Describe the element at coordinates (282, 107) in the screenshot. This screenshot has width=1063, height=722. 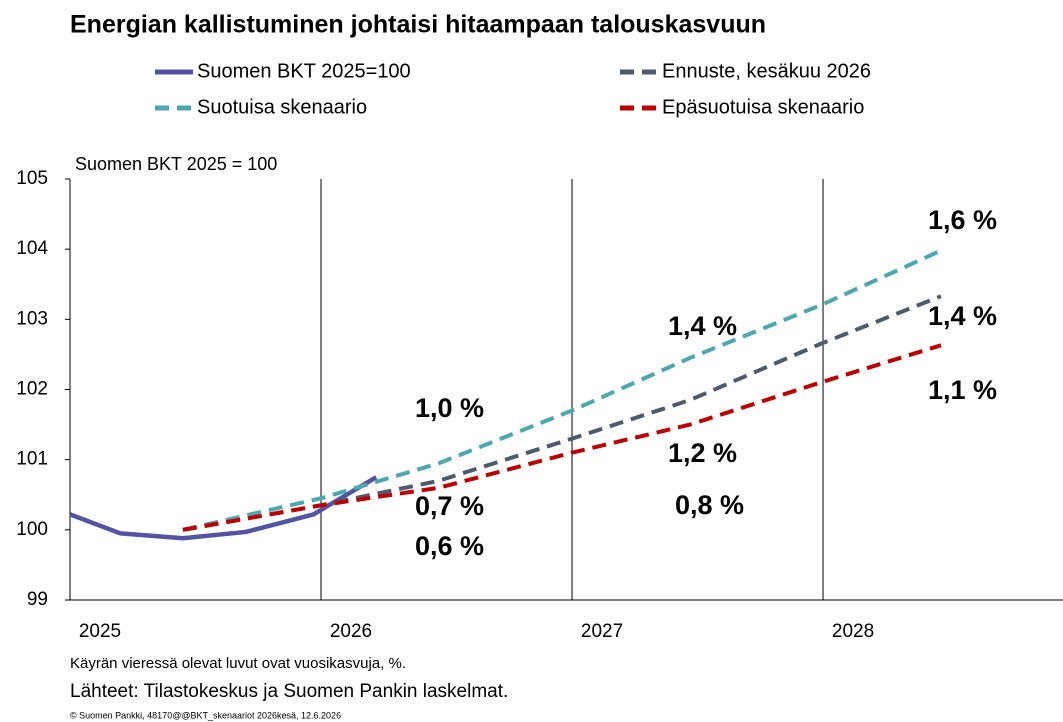
I see `legend-label: Suotuisa skenaario` at that location.